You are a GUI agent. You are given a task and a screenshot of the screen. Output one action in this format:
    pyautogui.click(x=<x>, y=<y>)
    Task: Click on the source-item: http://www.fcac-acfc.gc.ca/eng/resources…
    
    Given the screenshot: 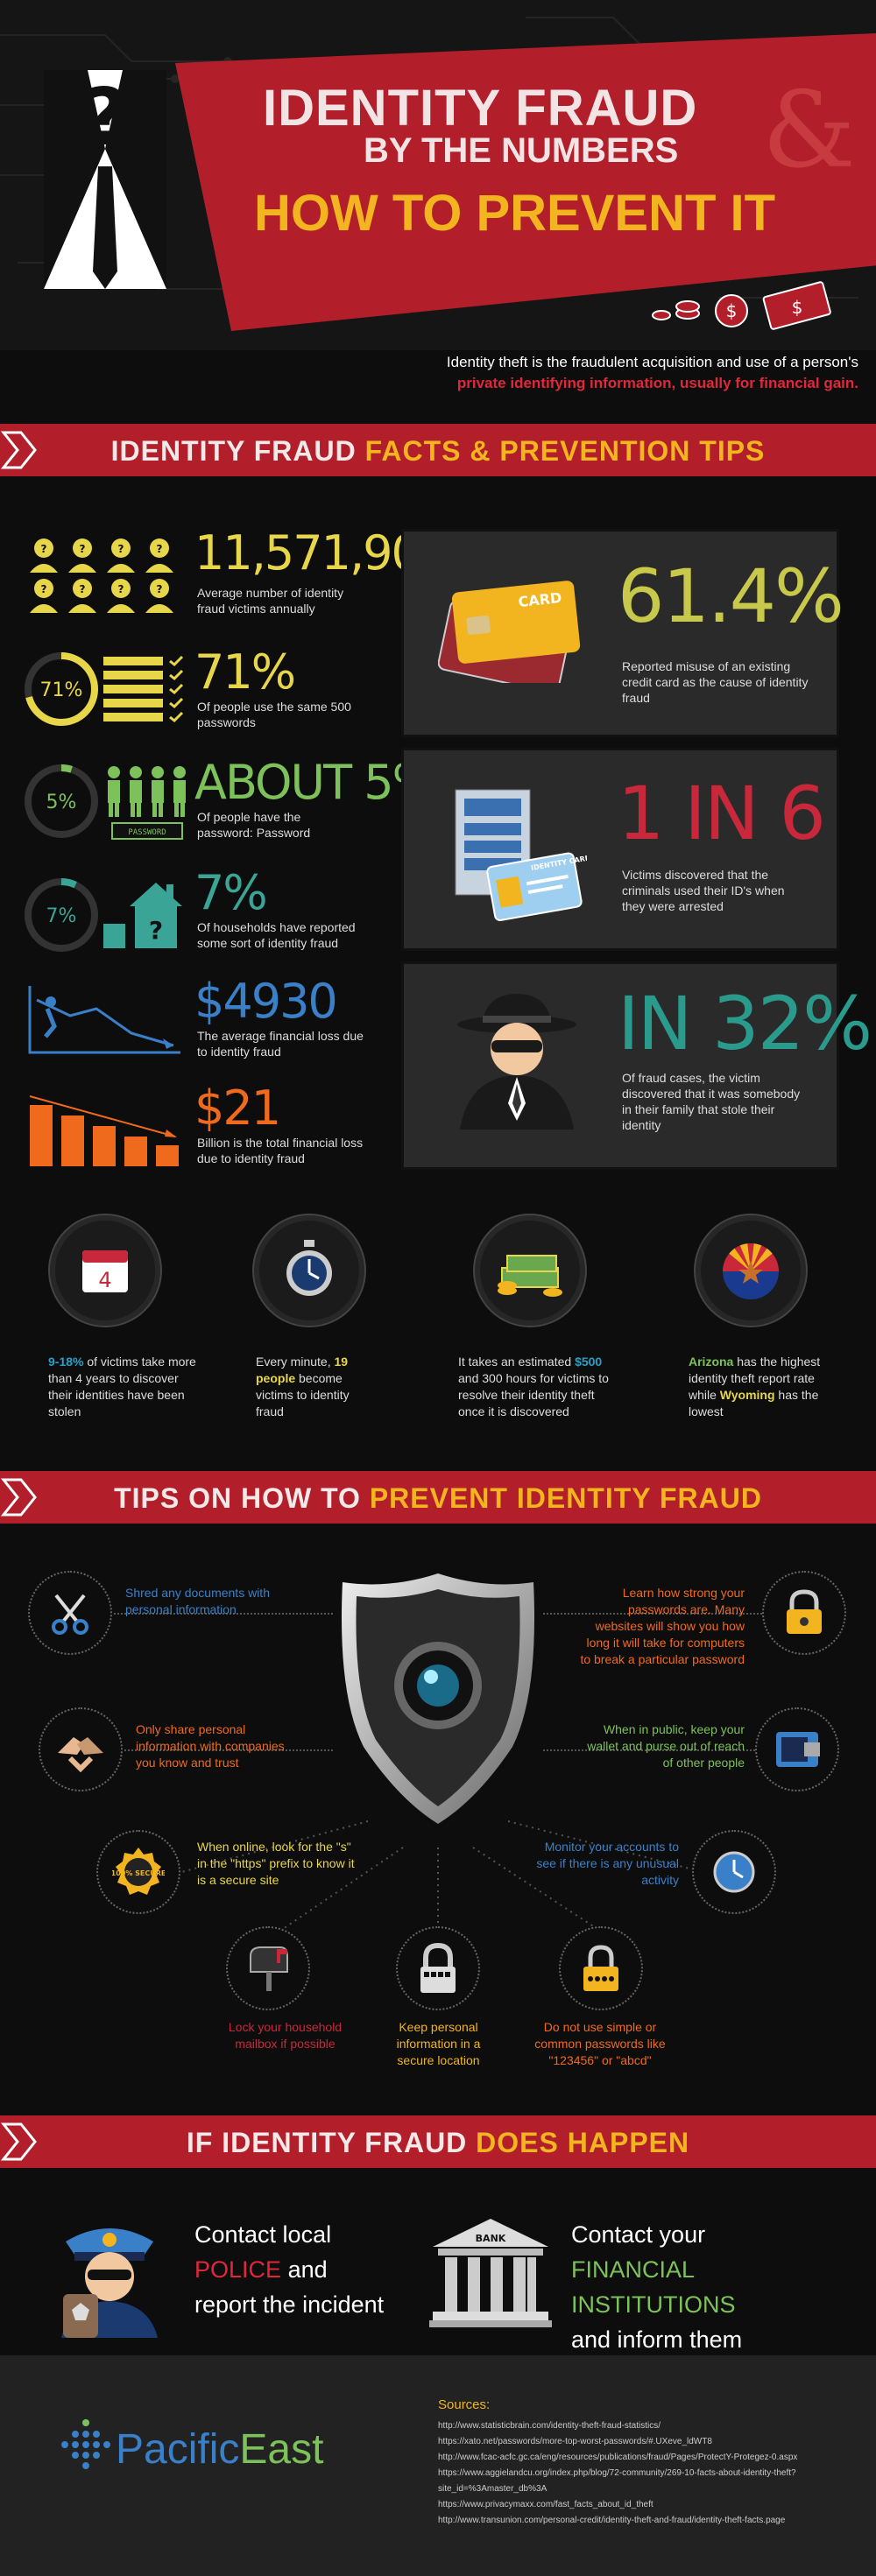 What is the action you would take?
    pyautogui.click(x=618, y=2457)
    